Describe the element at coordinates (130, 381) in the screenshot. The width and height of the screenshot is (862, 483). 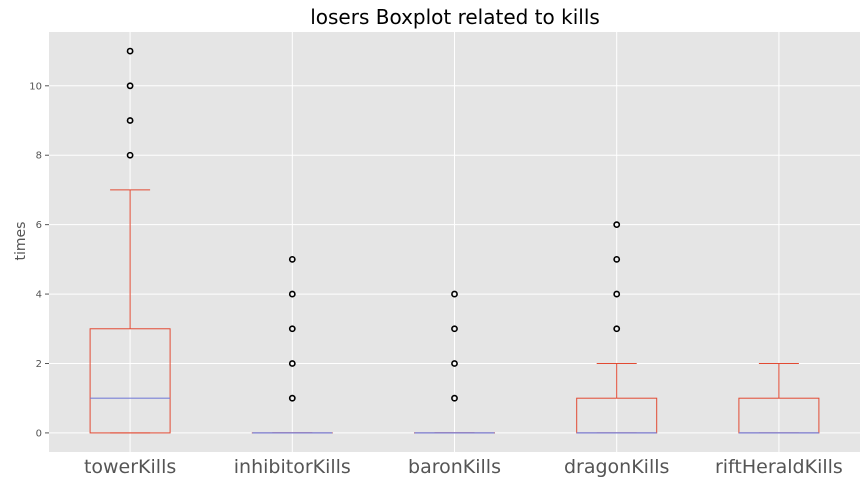
I see `box-towerKills` at that location.